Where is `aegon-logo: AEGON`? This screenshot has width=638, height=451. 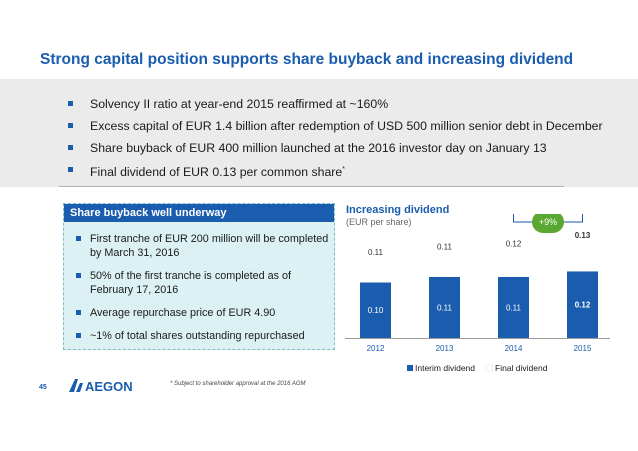
aegon-logo: AEGON is located at coordinates (101, 386).